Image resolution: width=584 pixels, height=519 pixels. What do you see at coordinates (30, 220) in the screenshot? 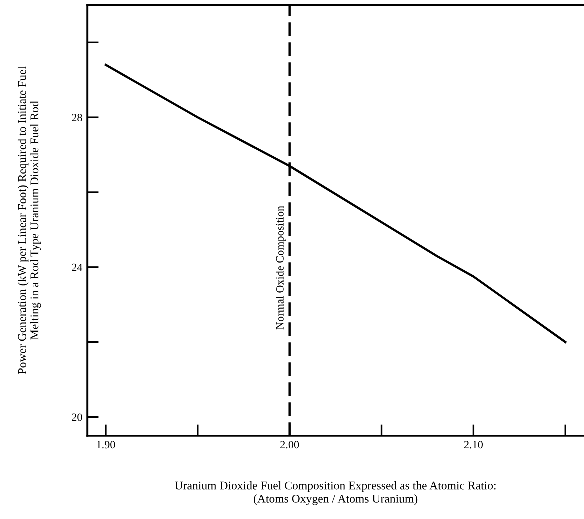
I see `y-axis-title: Power Generation (kW per Linear Foot) Required to Initiate Fuel Melting in a Rod Type Uranium Dioxide Fuel Rod` at bounding box center [30, 220].